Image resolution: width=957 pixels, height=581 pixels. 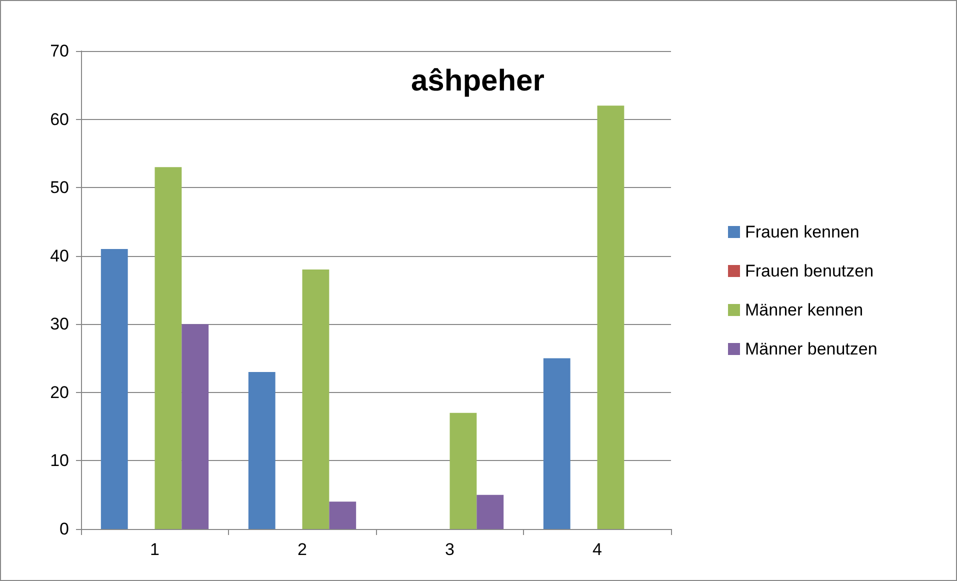 I want to click on legend-label: Frauen benutzen, so click(x=809, y=271).